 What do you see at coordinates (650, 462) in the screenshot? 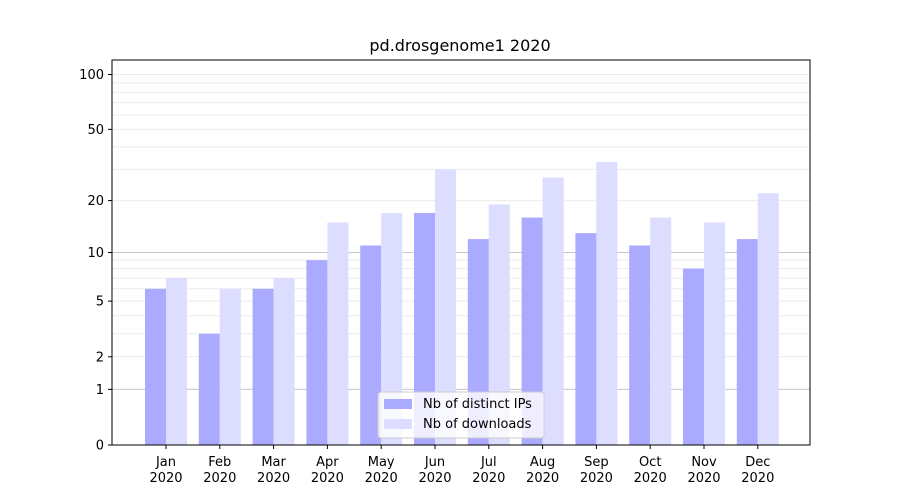
I see `x-tick-label-month: Oct` at bounding box center [650, 462].